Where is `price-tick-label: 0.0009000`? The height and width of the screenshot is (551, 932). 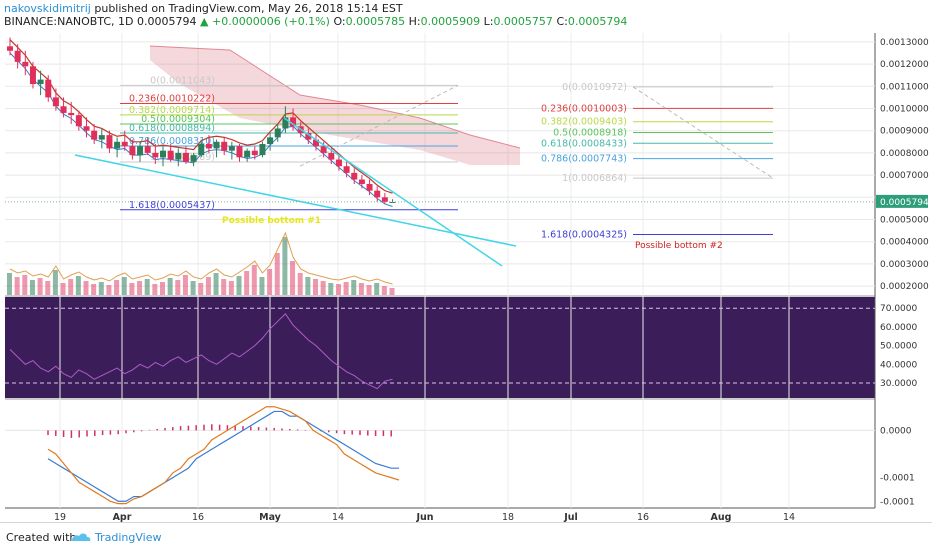
price-tick-label: 0.0009000 is located at coordinates (904, 132).